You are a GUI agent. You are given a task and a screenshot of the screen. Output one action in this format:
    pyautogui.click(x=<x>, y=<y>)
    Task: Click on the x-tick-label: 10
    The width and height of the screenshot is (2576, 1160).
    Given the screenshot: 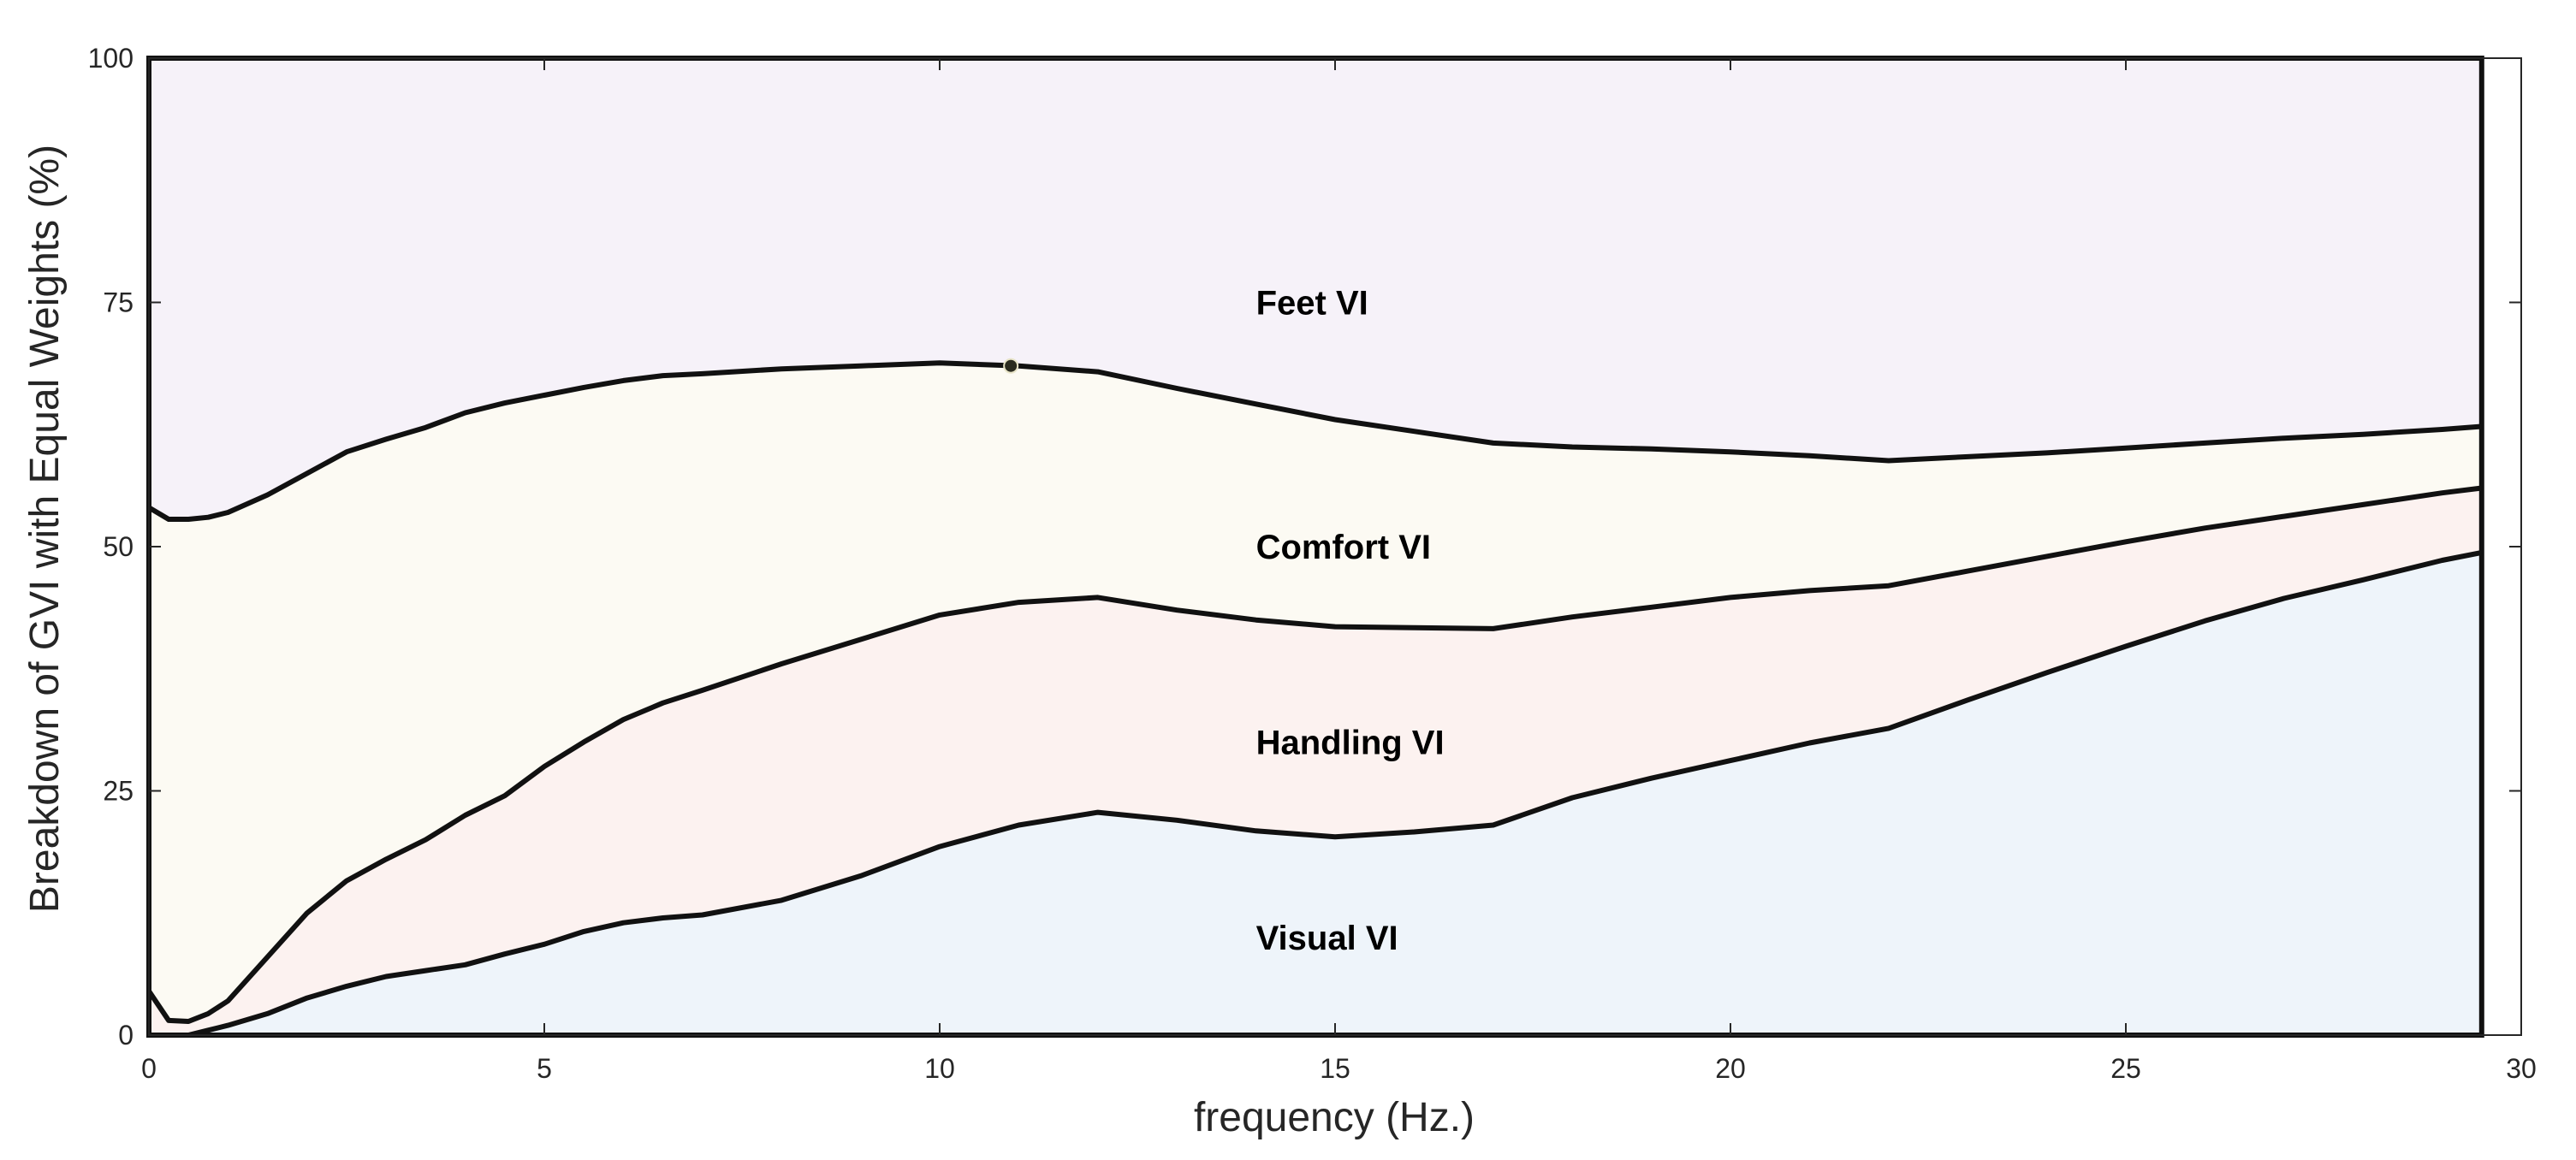 What is the action you would take?
    pyautogui.click(x=939, y=1068)
    